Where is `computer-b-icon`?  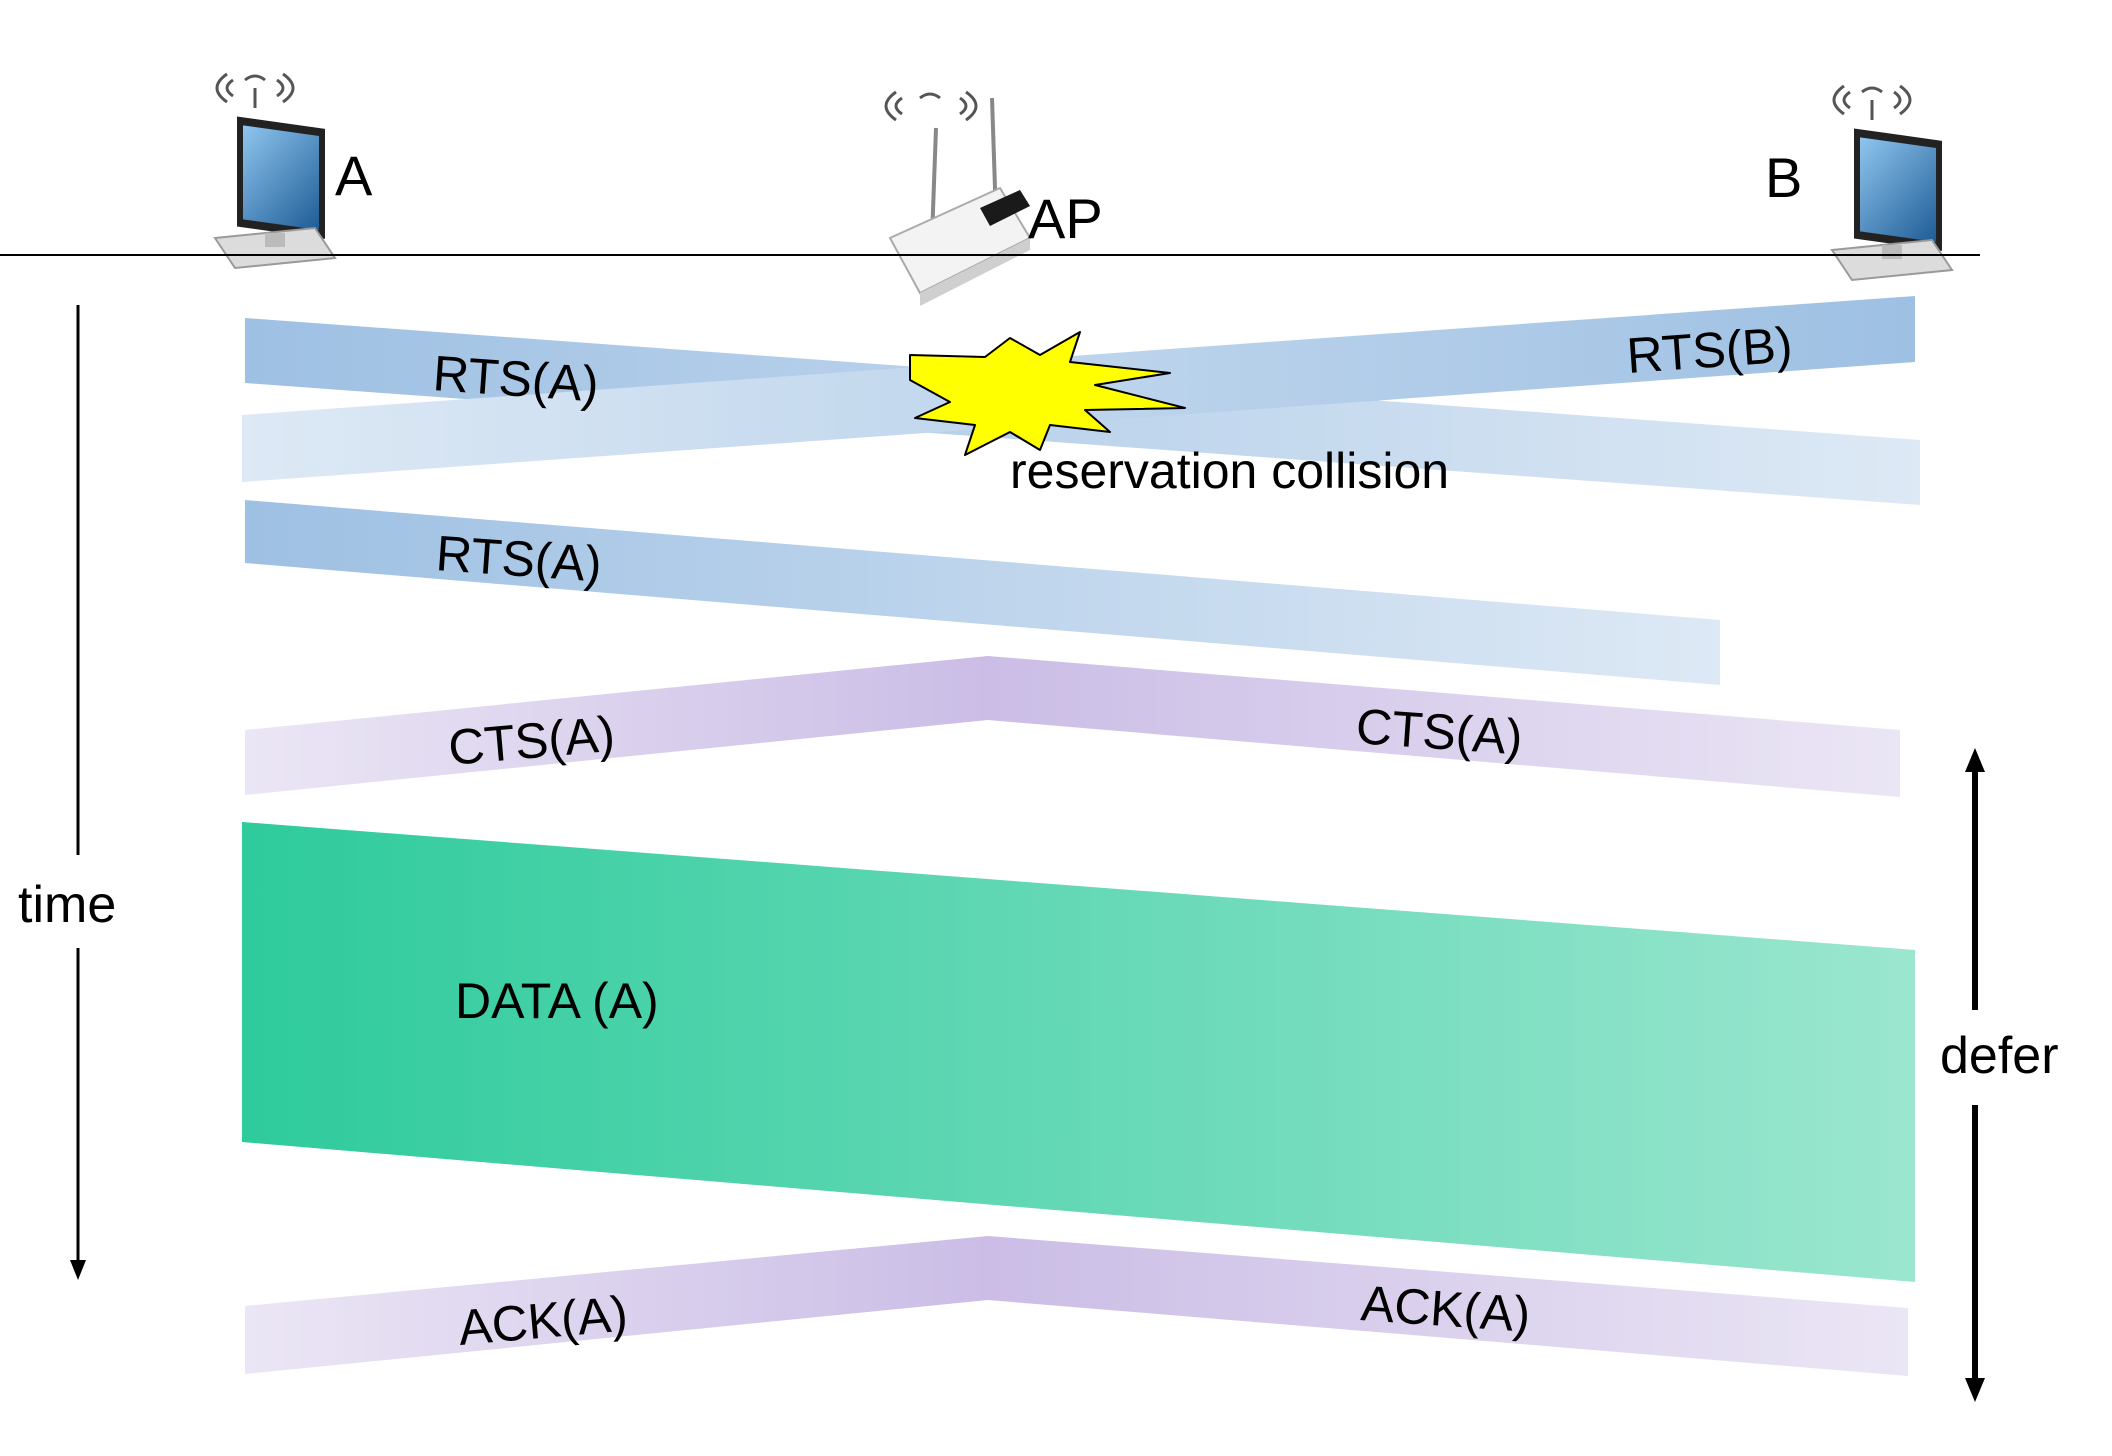 computer-b-icon is located at coordinates (1892, 183).